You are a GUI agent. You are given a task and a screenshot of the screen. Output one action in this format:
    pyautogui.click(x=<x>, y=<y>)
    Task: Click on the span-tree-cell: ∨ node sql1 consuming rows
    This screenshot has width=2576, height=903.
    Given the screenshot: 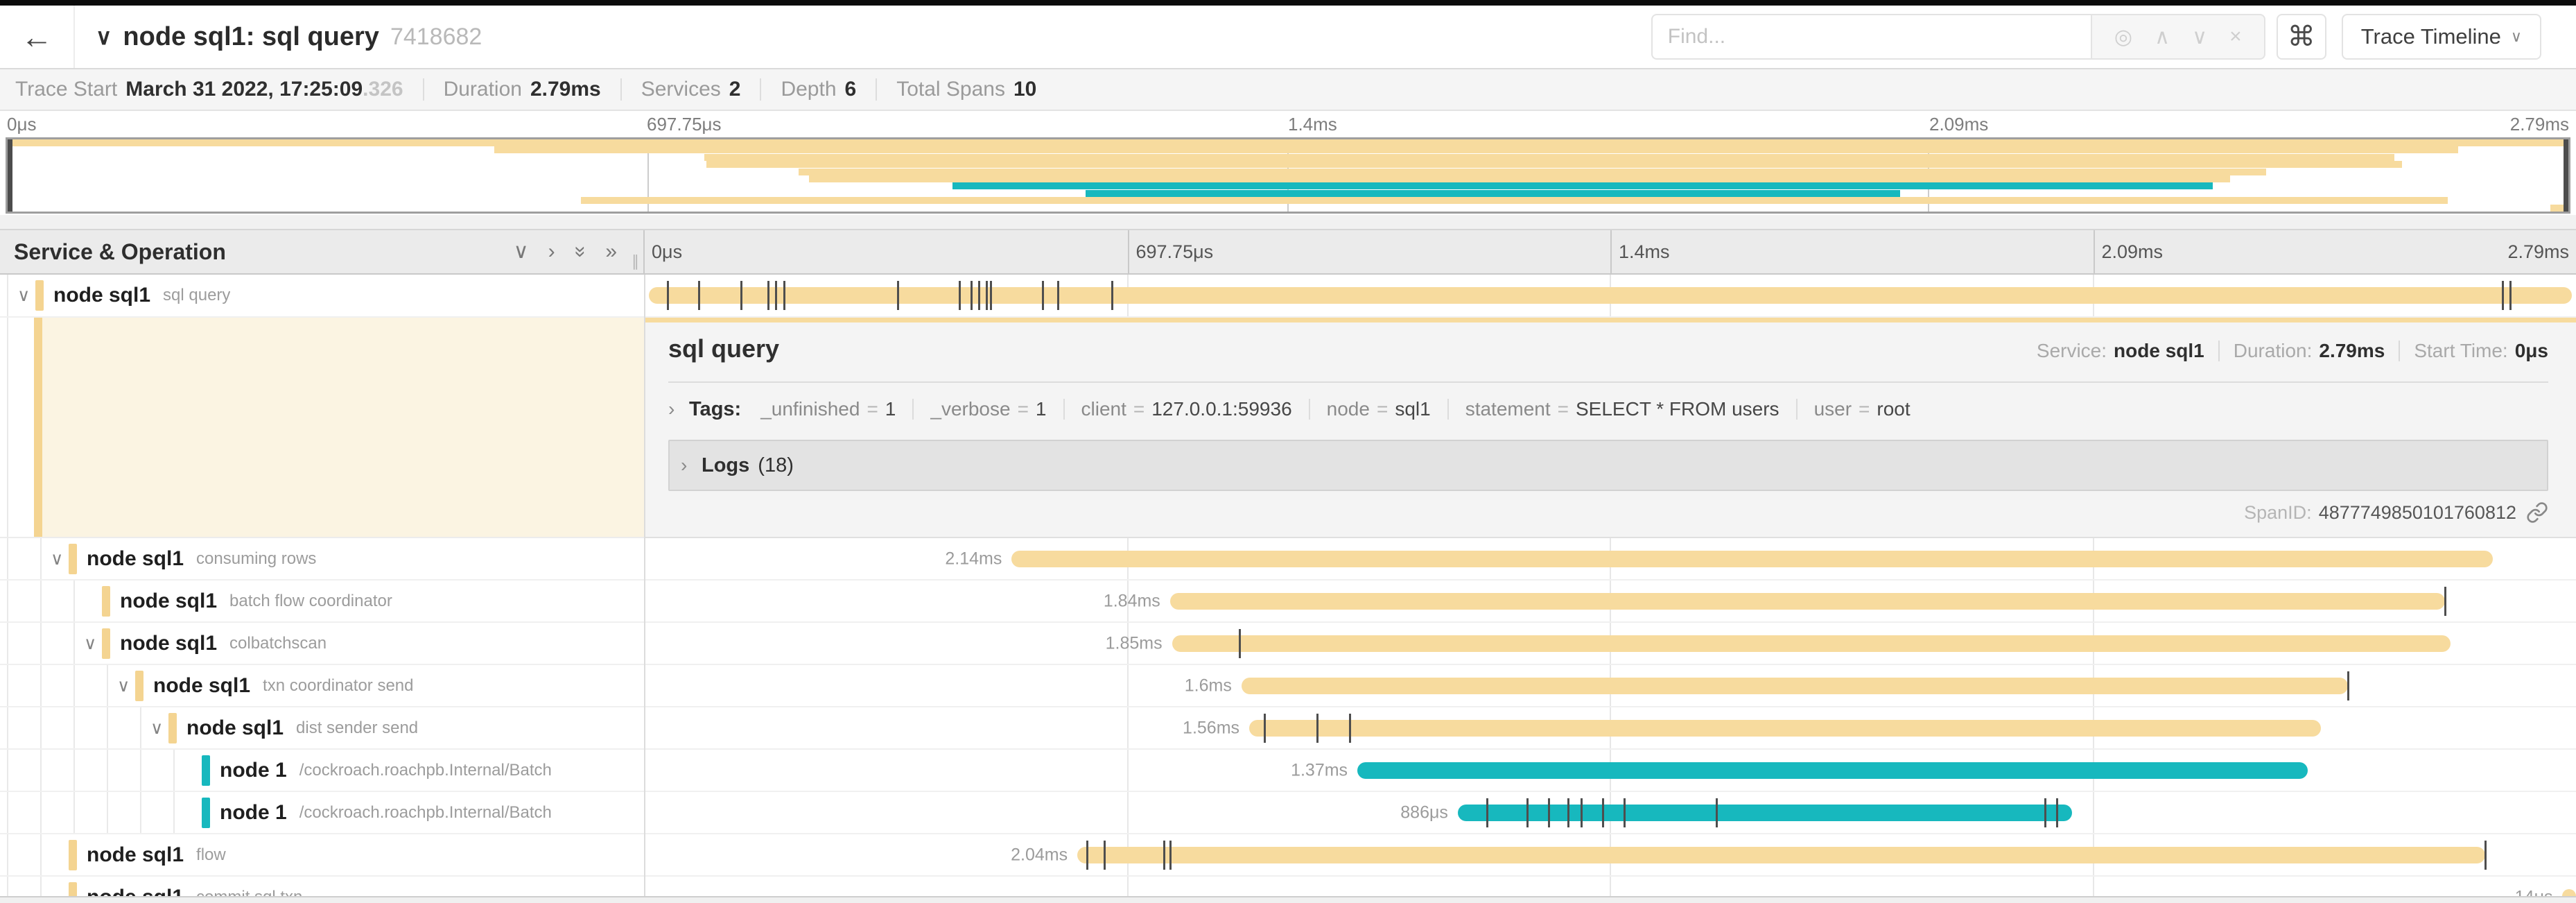 What is the action you would take?
    pyautogui.click(x=322, y=558)
    